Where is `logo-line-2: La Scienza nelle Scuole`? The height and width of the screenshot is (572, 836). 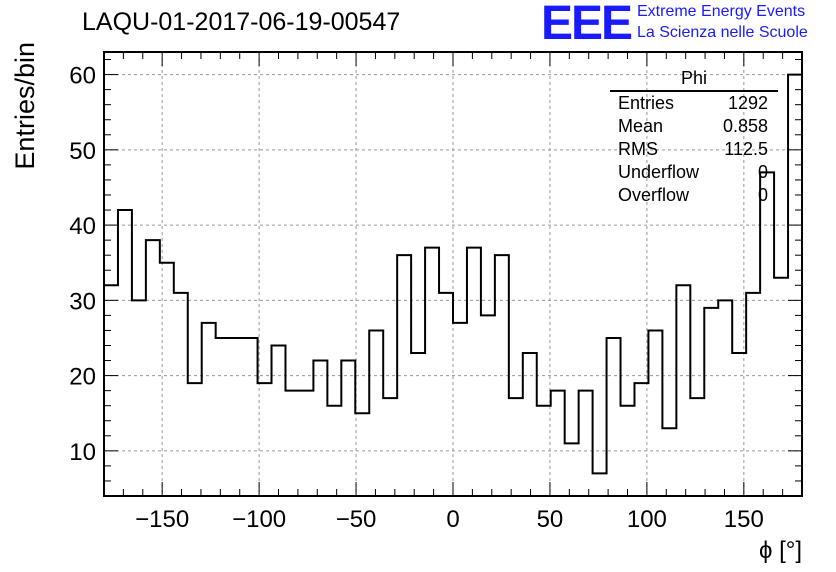 logo-line-2: La Scienza nelle Scuole is located at coordinates (722, 32).